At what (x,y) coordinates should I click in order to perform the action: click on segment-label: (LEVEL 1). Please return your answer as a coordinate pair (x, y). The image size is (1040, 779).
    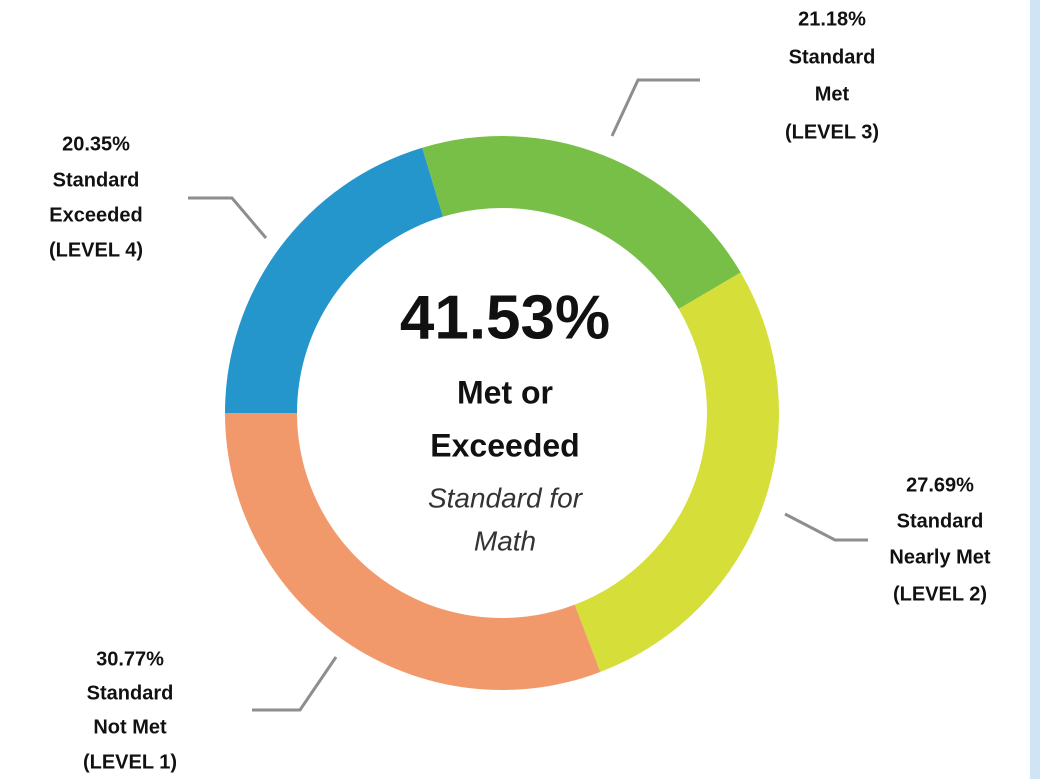
    Looking at the image, I should click on (130, 762).